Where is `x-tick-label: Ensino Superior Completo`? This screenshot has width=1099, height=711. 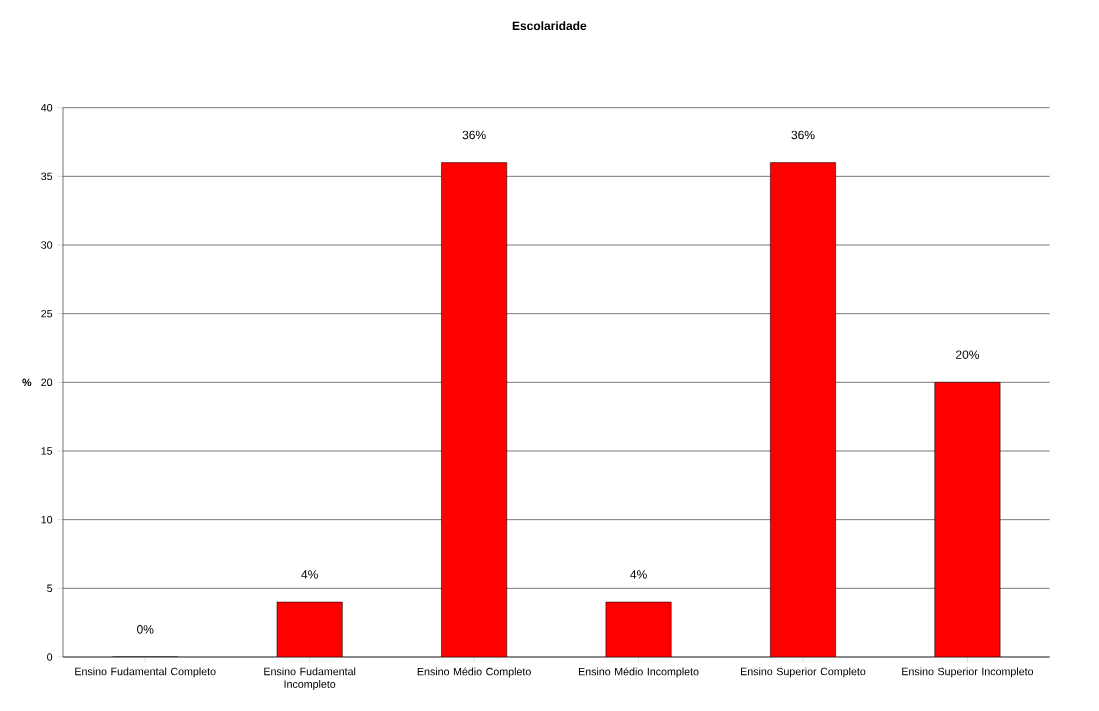
x-tick-label: Ensino Superior Completo is located at coordinates (803, 672).